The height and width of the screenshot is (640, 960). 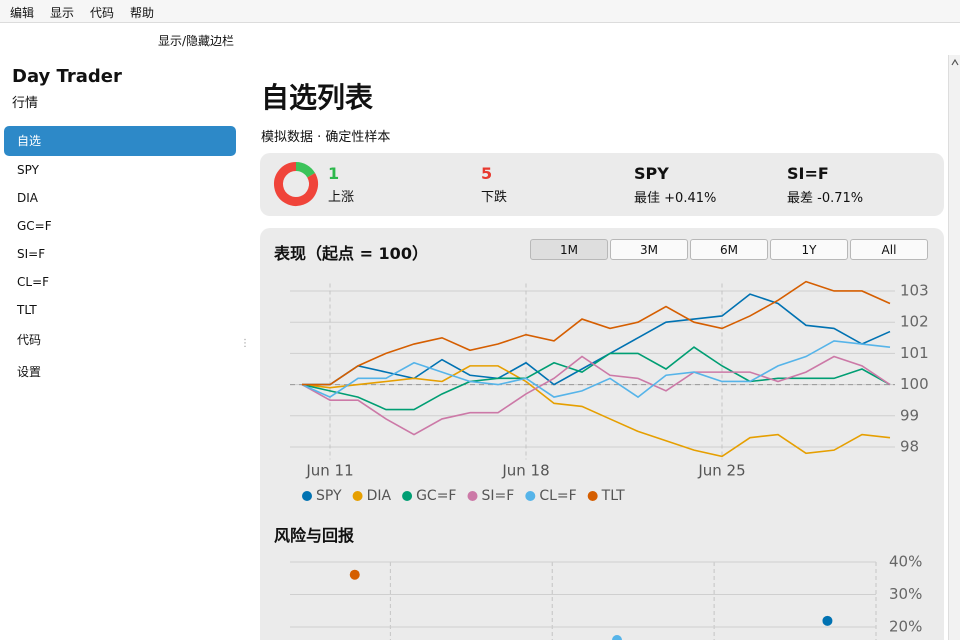 What do you see at coordinates (494, 197) in the screenshot?
I see `down-label: 下跌` at bounding box center [494, 197].